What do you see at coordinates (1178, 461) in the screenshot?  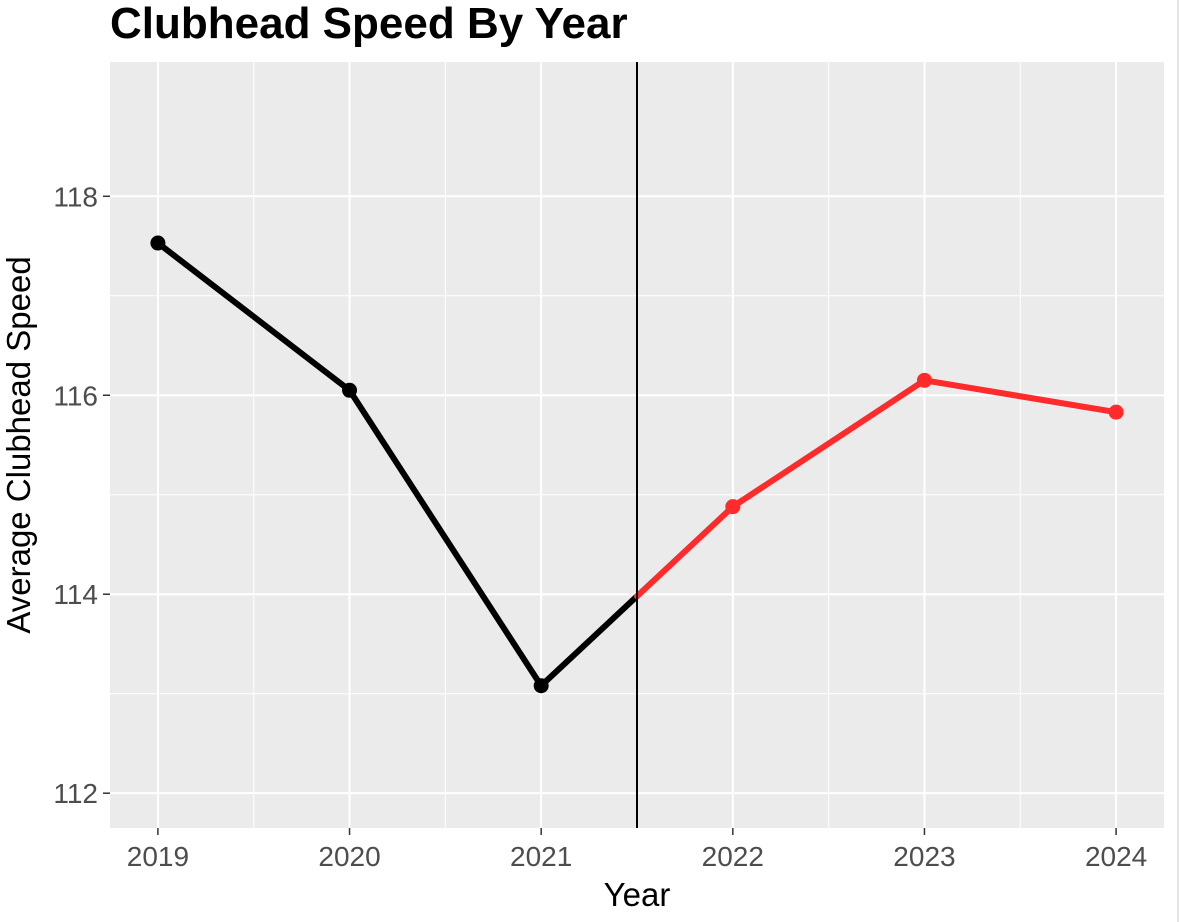 I see `right-edge-line` at bounding box center [1178, 461].